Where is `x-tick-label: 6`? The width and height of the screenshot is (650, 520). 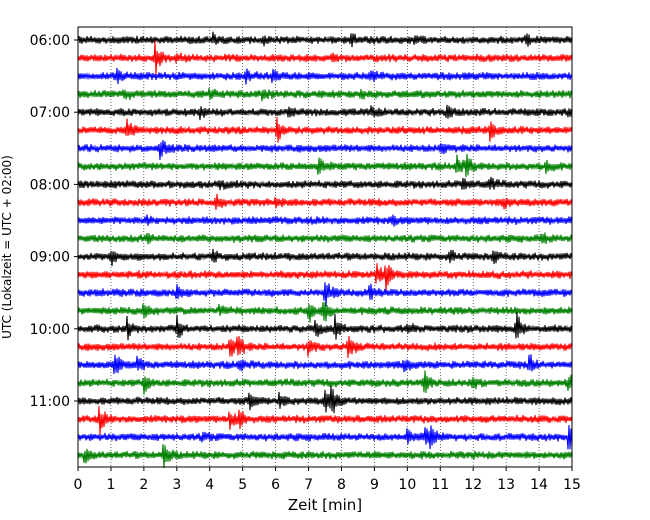 x-tick-label: 6 is located at coordinates (275, 485).